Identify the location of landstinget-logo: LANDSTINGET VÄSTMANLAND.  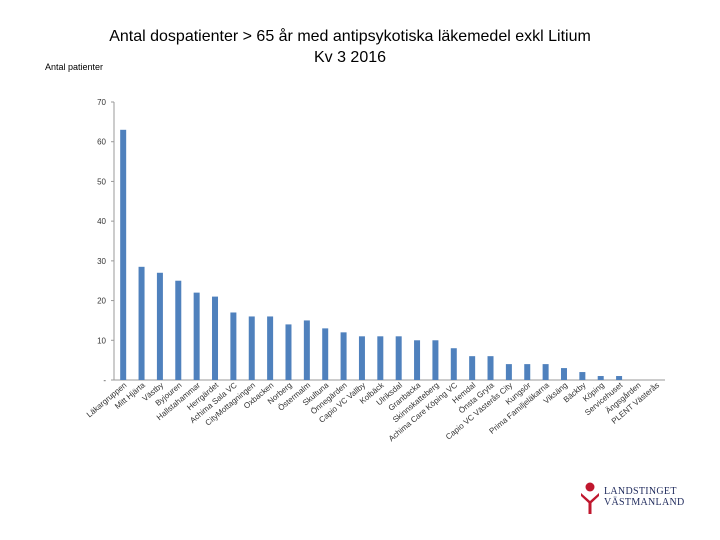
(638, 498).